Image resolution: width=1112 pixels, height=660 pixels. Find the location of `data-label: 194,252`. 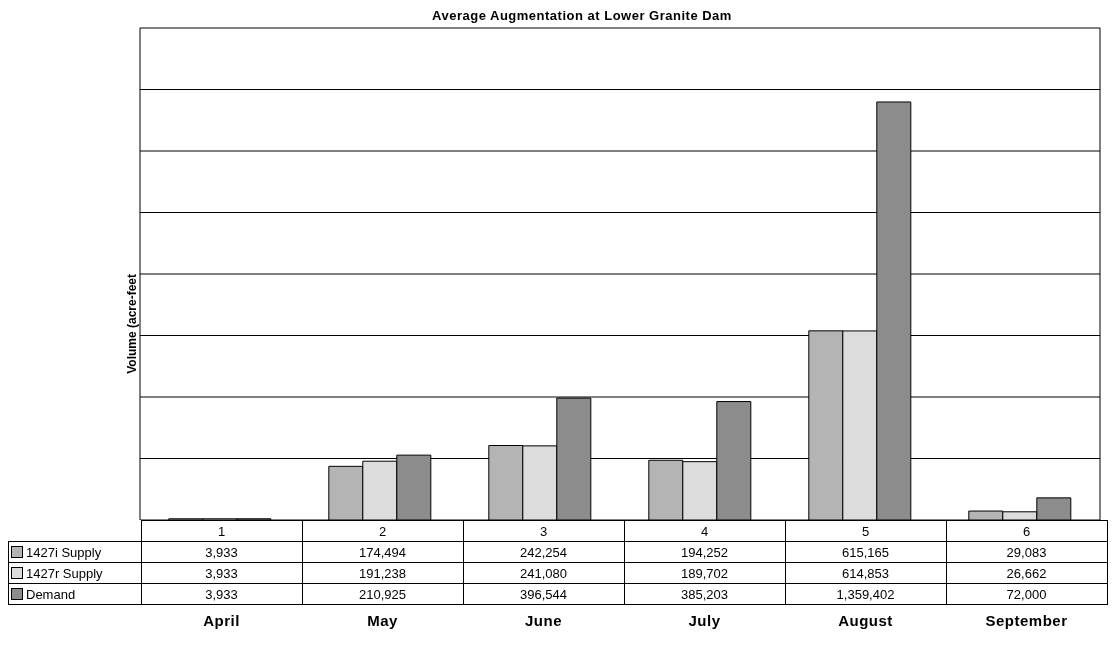

data-label: 194,252 is located at coordinates (704, 552).